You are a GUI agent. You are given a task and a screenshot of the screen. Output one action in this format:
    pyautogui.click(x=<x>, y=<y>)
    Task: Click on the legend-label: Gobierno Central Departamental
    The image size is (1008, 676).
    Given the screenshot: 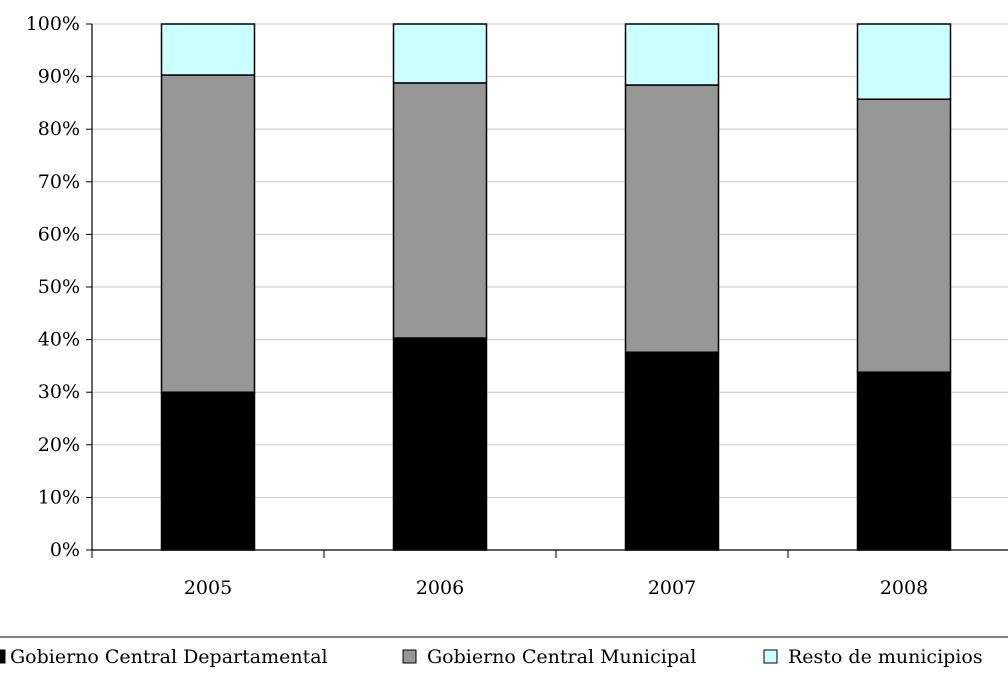 What is the action you would take?
    pyautogui.click(x=169, y=657)
    